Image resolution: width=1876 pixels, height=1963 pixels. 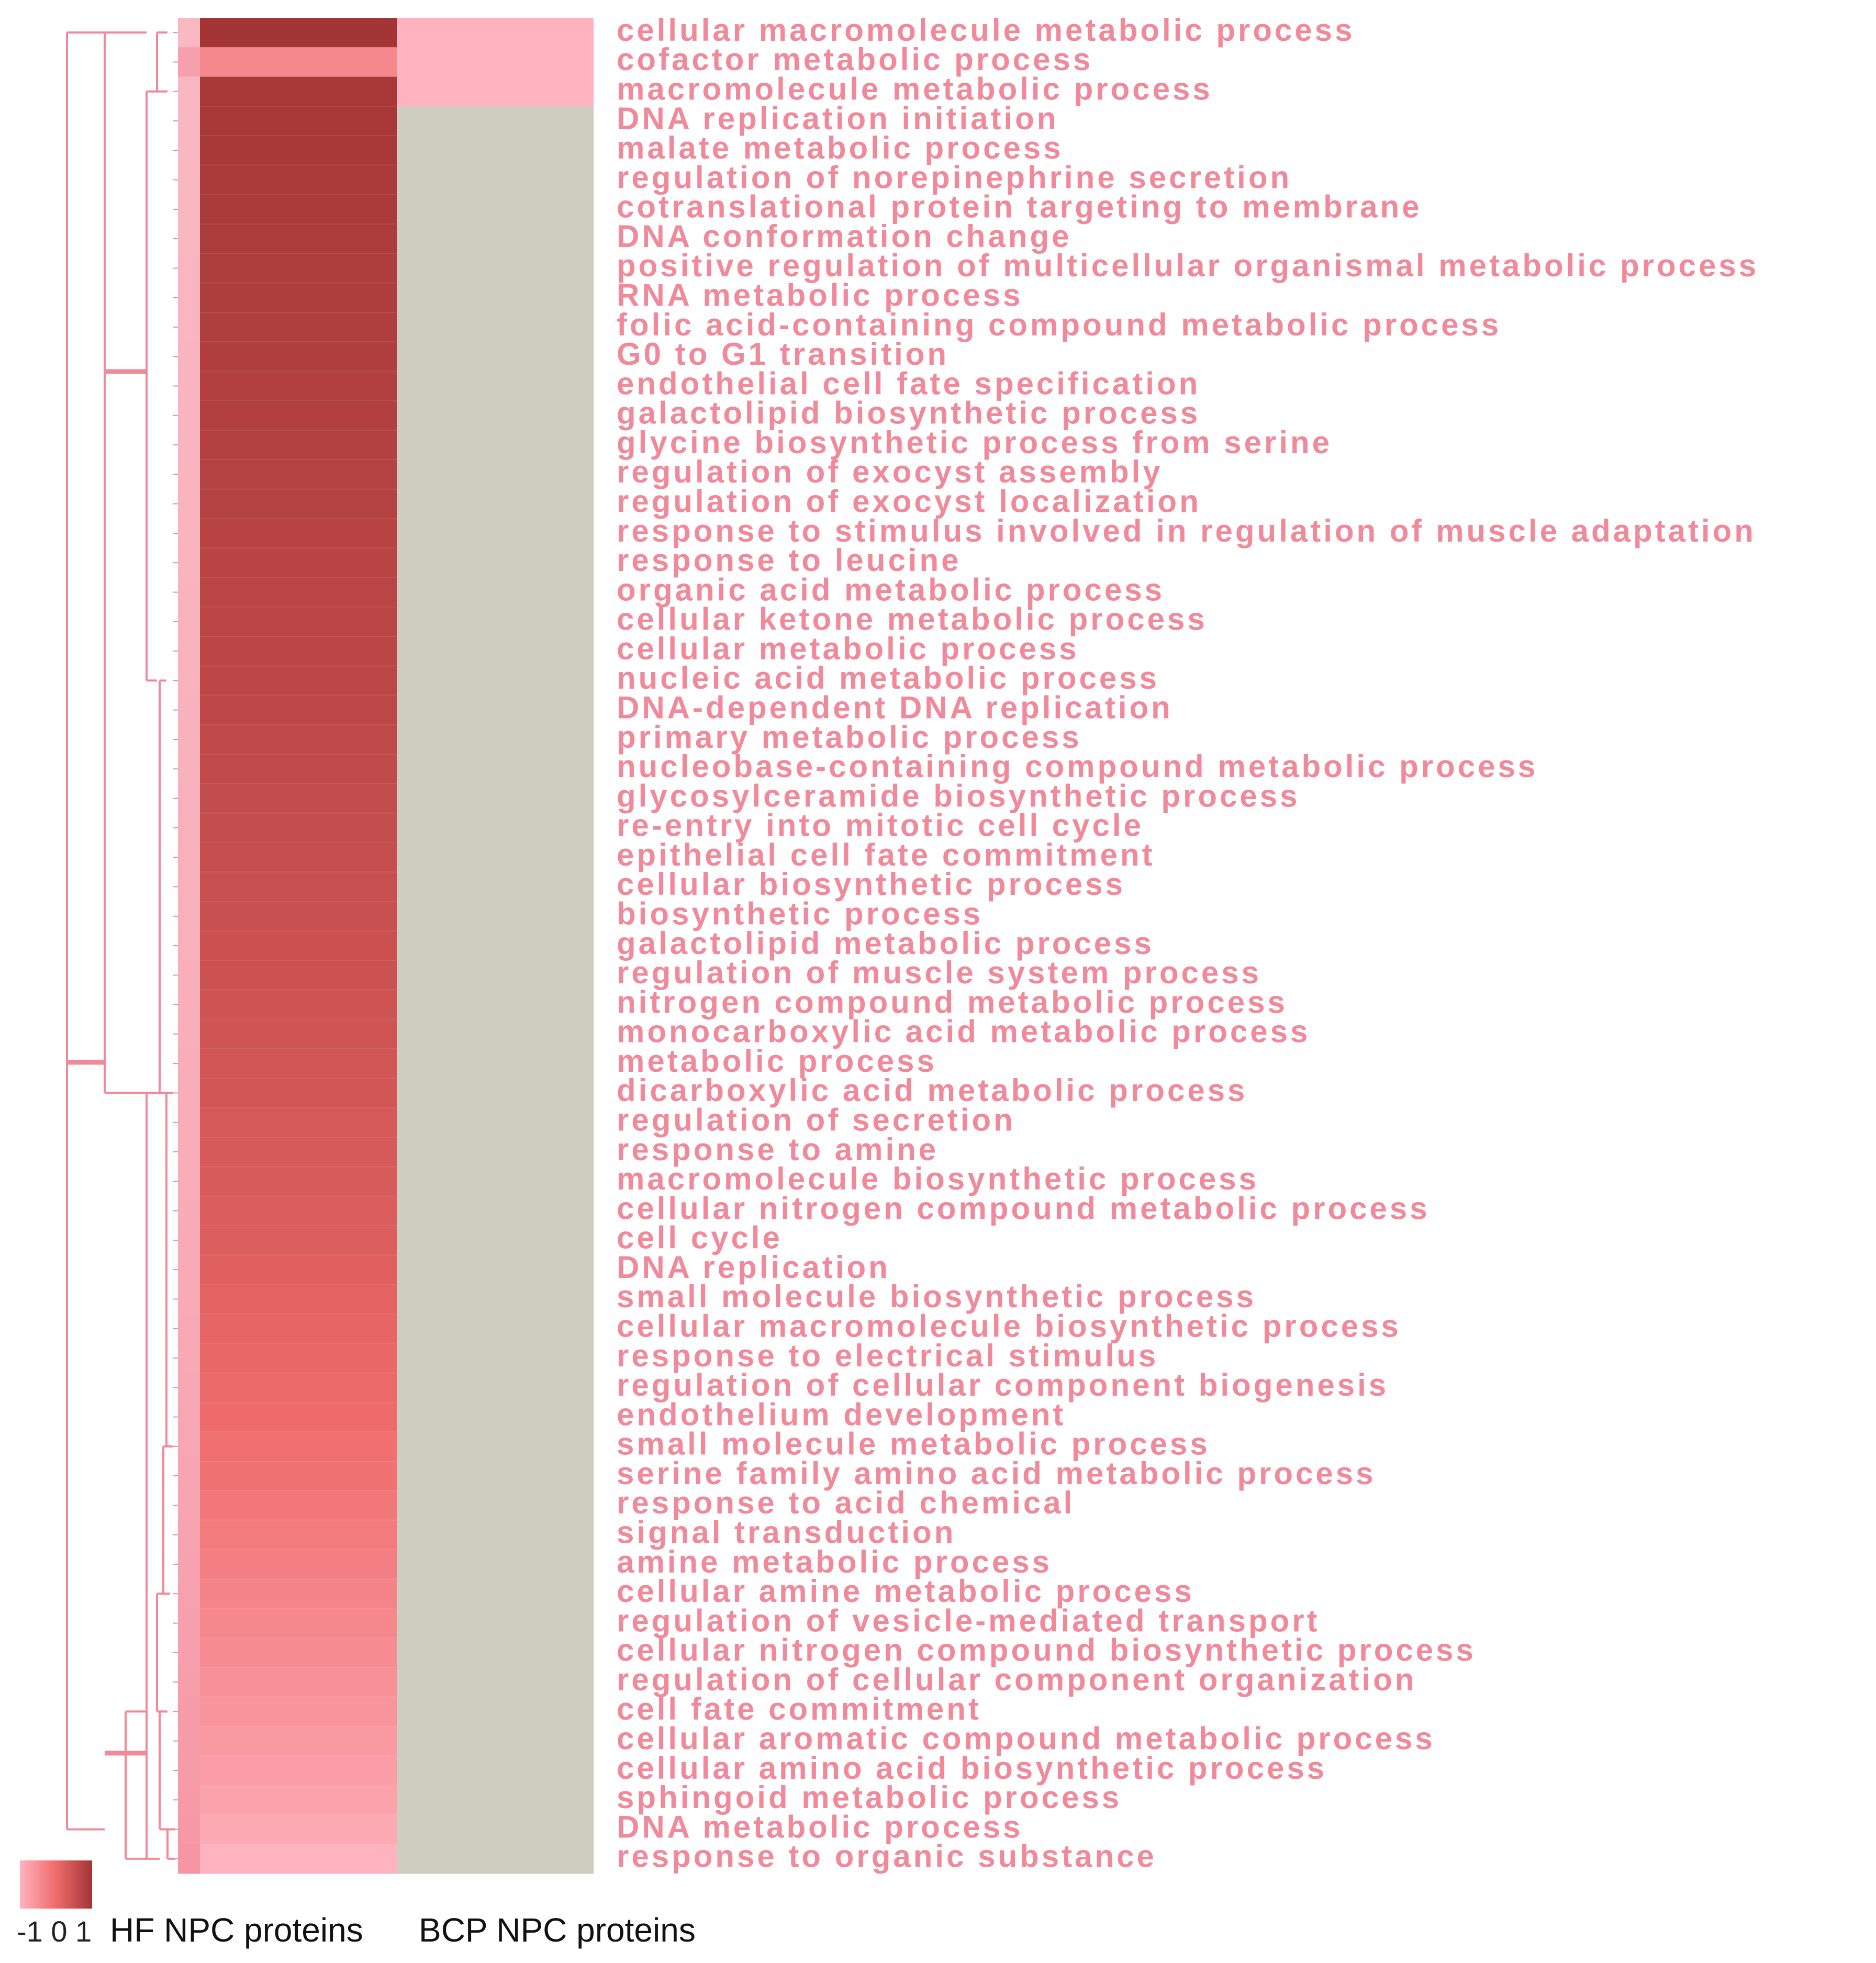 I want to click on color-scale-ticks: -1 0 1, so click(x=54, y=1931).